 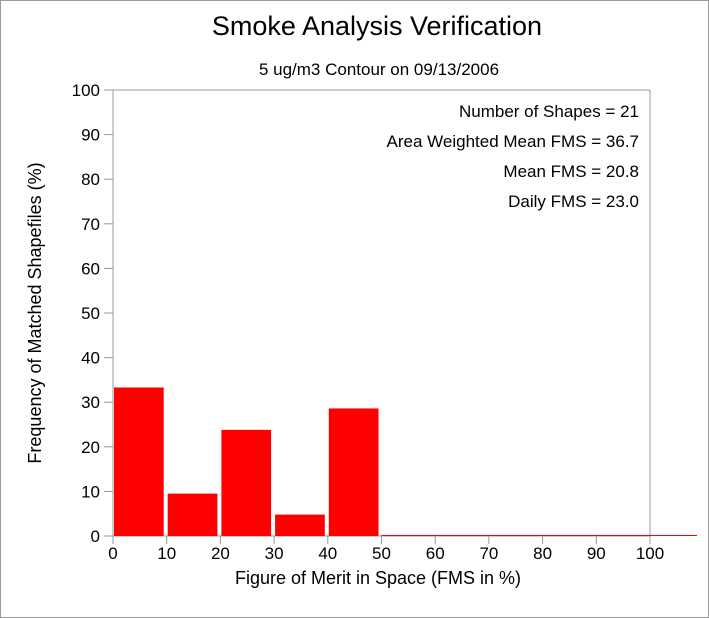 I want to click on y-tick-label: 50, so click(x=90, y=313).